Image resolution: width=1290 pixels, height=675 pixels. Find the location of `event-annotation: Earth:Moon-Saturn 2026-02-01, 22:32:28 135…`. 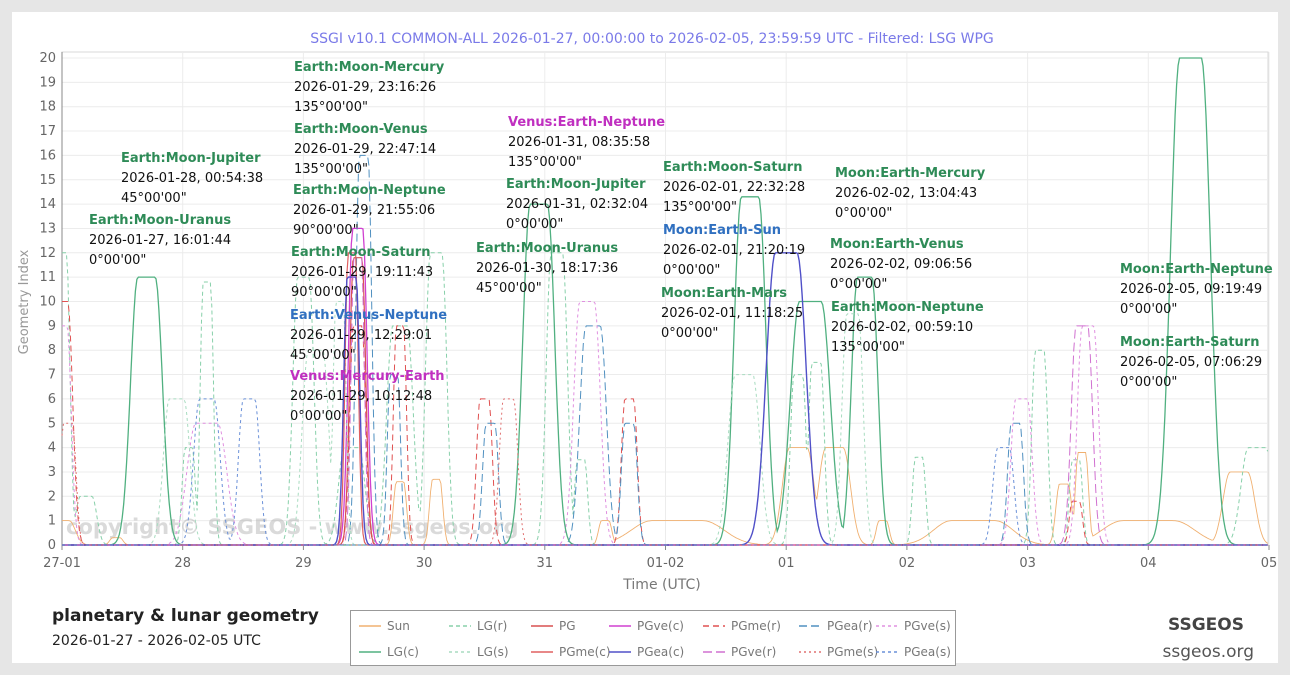

event-annotation: Earth:Moon-Saturn 2026-02-01, 22:32:28 135… is located at coordinates (734, 187).